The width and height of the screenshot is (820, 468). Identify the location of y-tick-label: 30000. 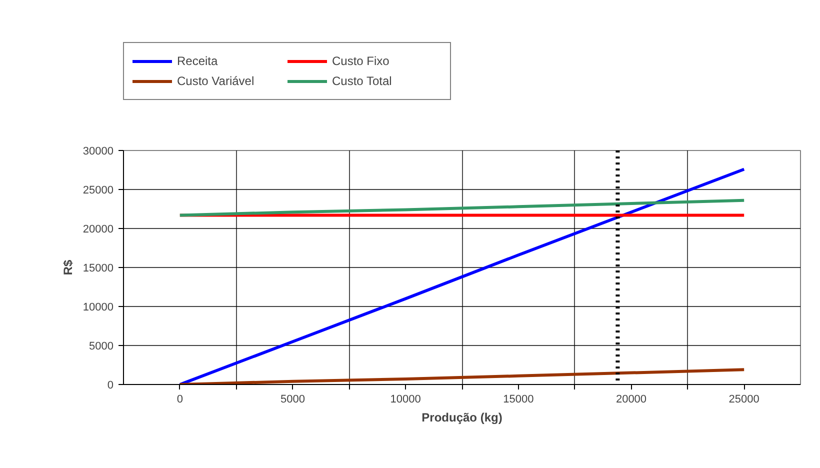
(98, 152).